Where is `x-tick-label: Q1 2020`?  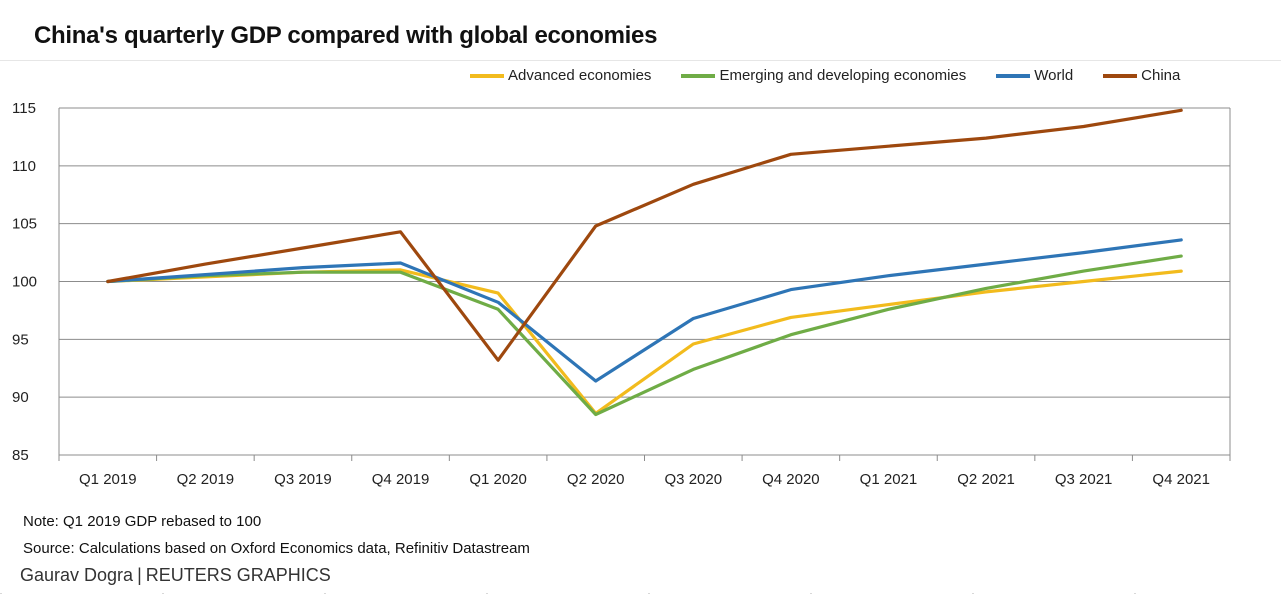
x-tick-label: Q1 2020 is located at coordinates (498, 479).